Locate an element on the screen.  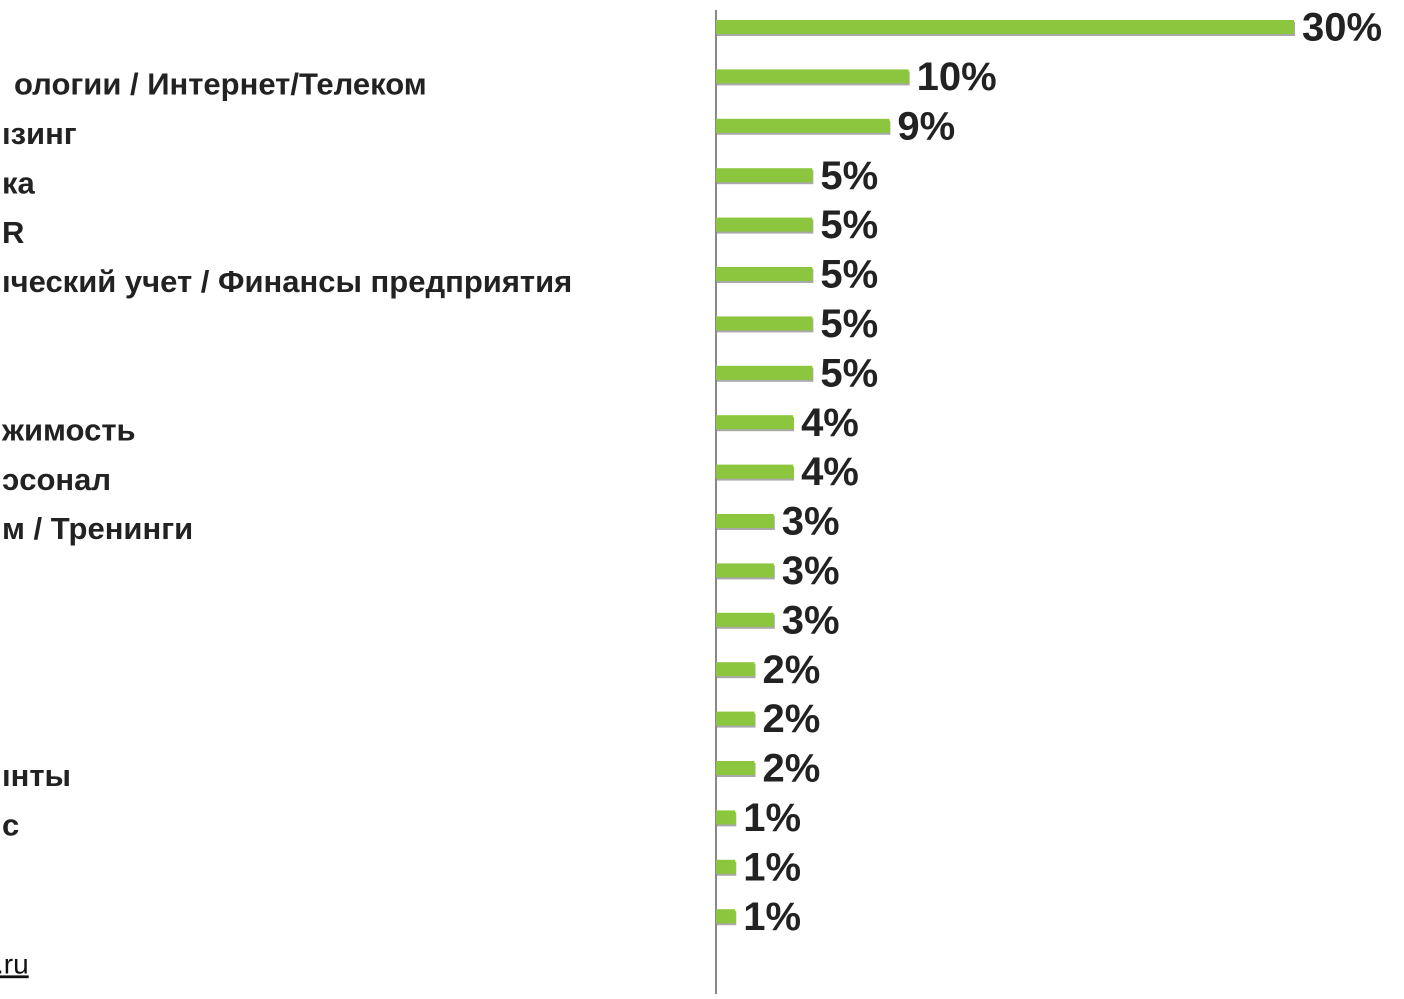
value-label: 30% is located at coordinates (1342, 28).